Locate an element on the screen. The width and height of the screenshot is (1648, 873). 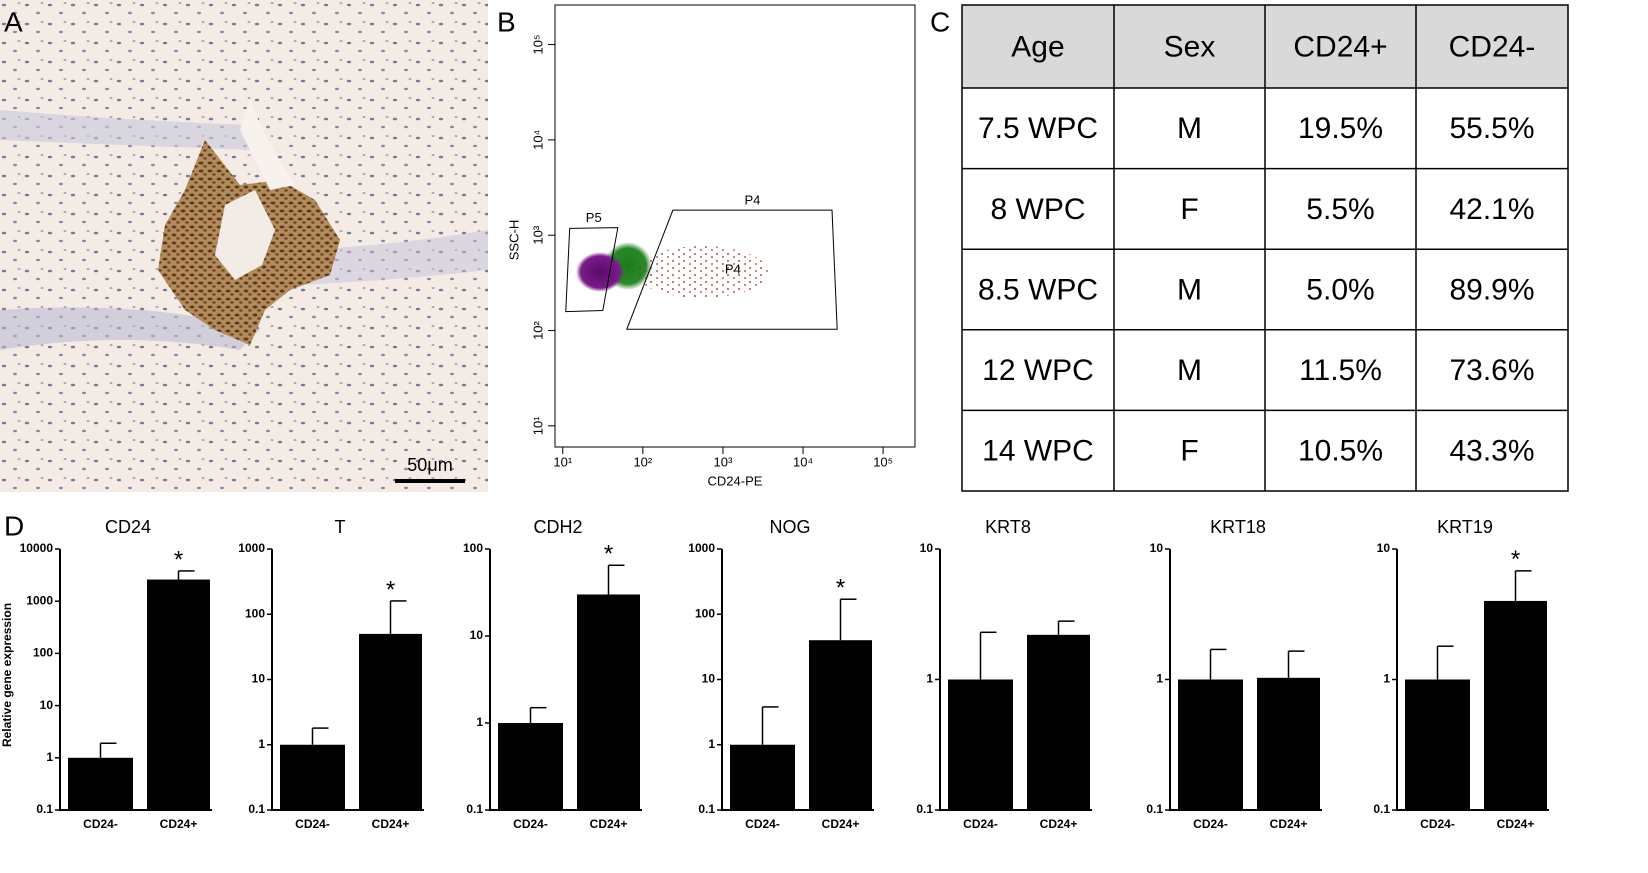
event-clouds is located at coordinates (672, 270).